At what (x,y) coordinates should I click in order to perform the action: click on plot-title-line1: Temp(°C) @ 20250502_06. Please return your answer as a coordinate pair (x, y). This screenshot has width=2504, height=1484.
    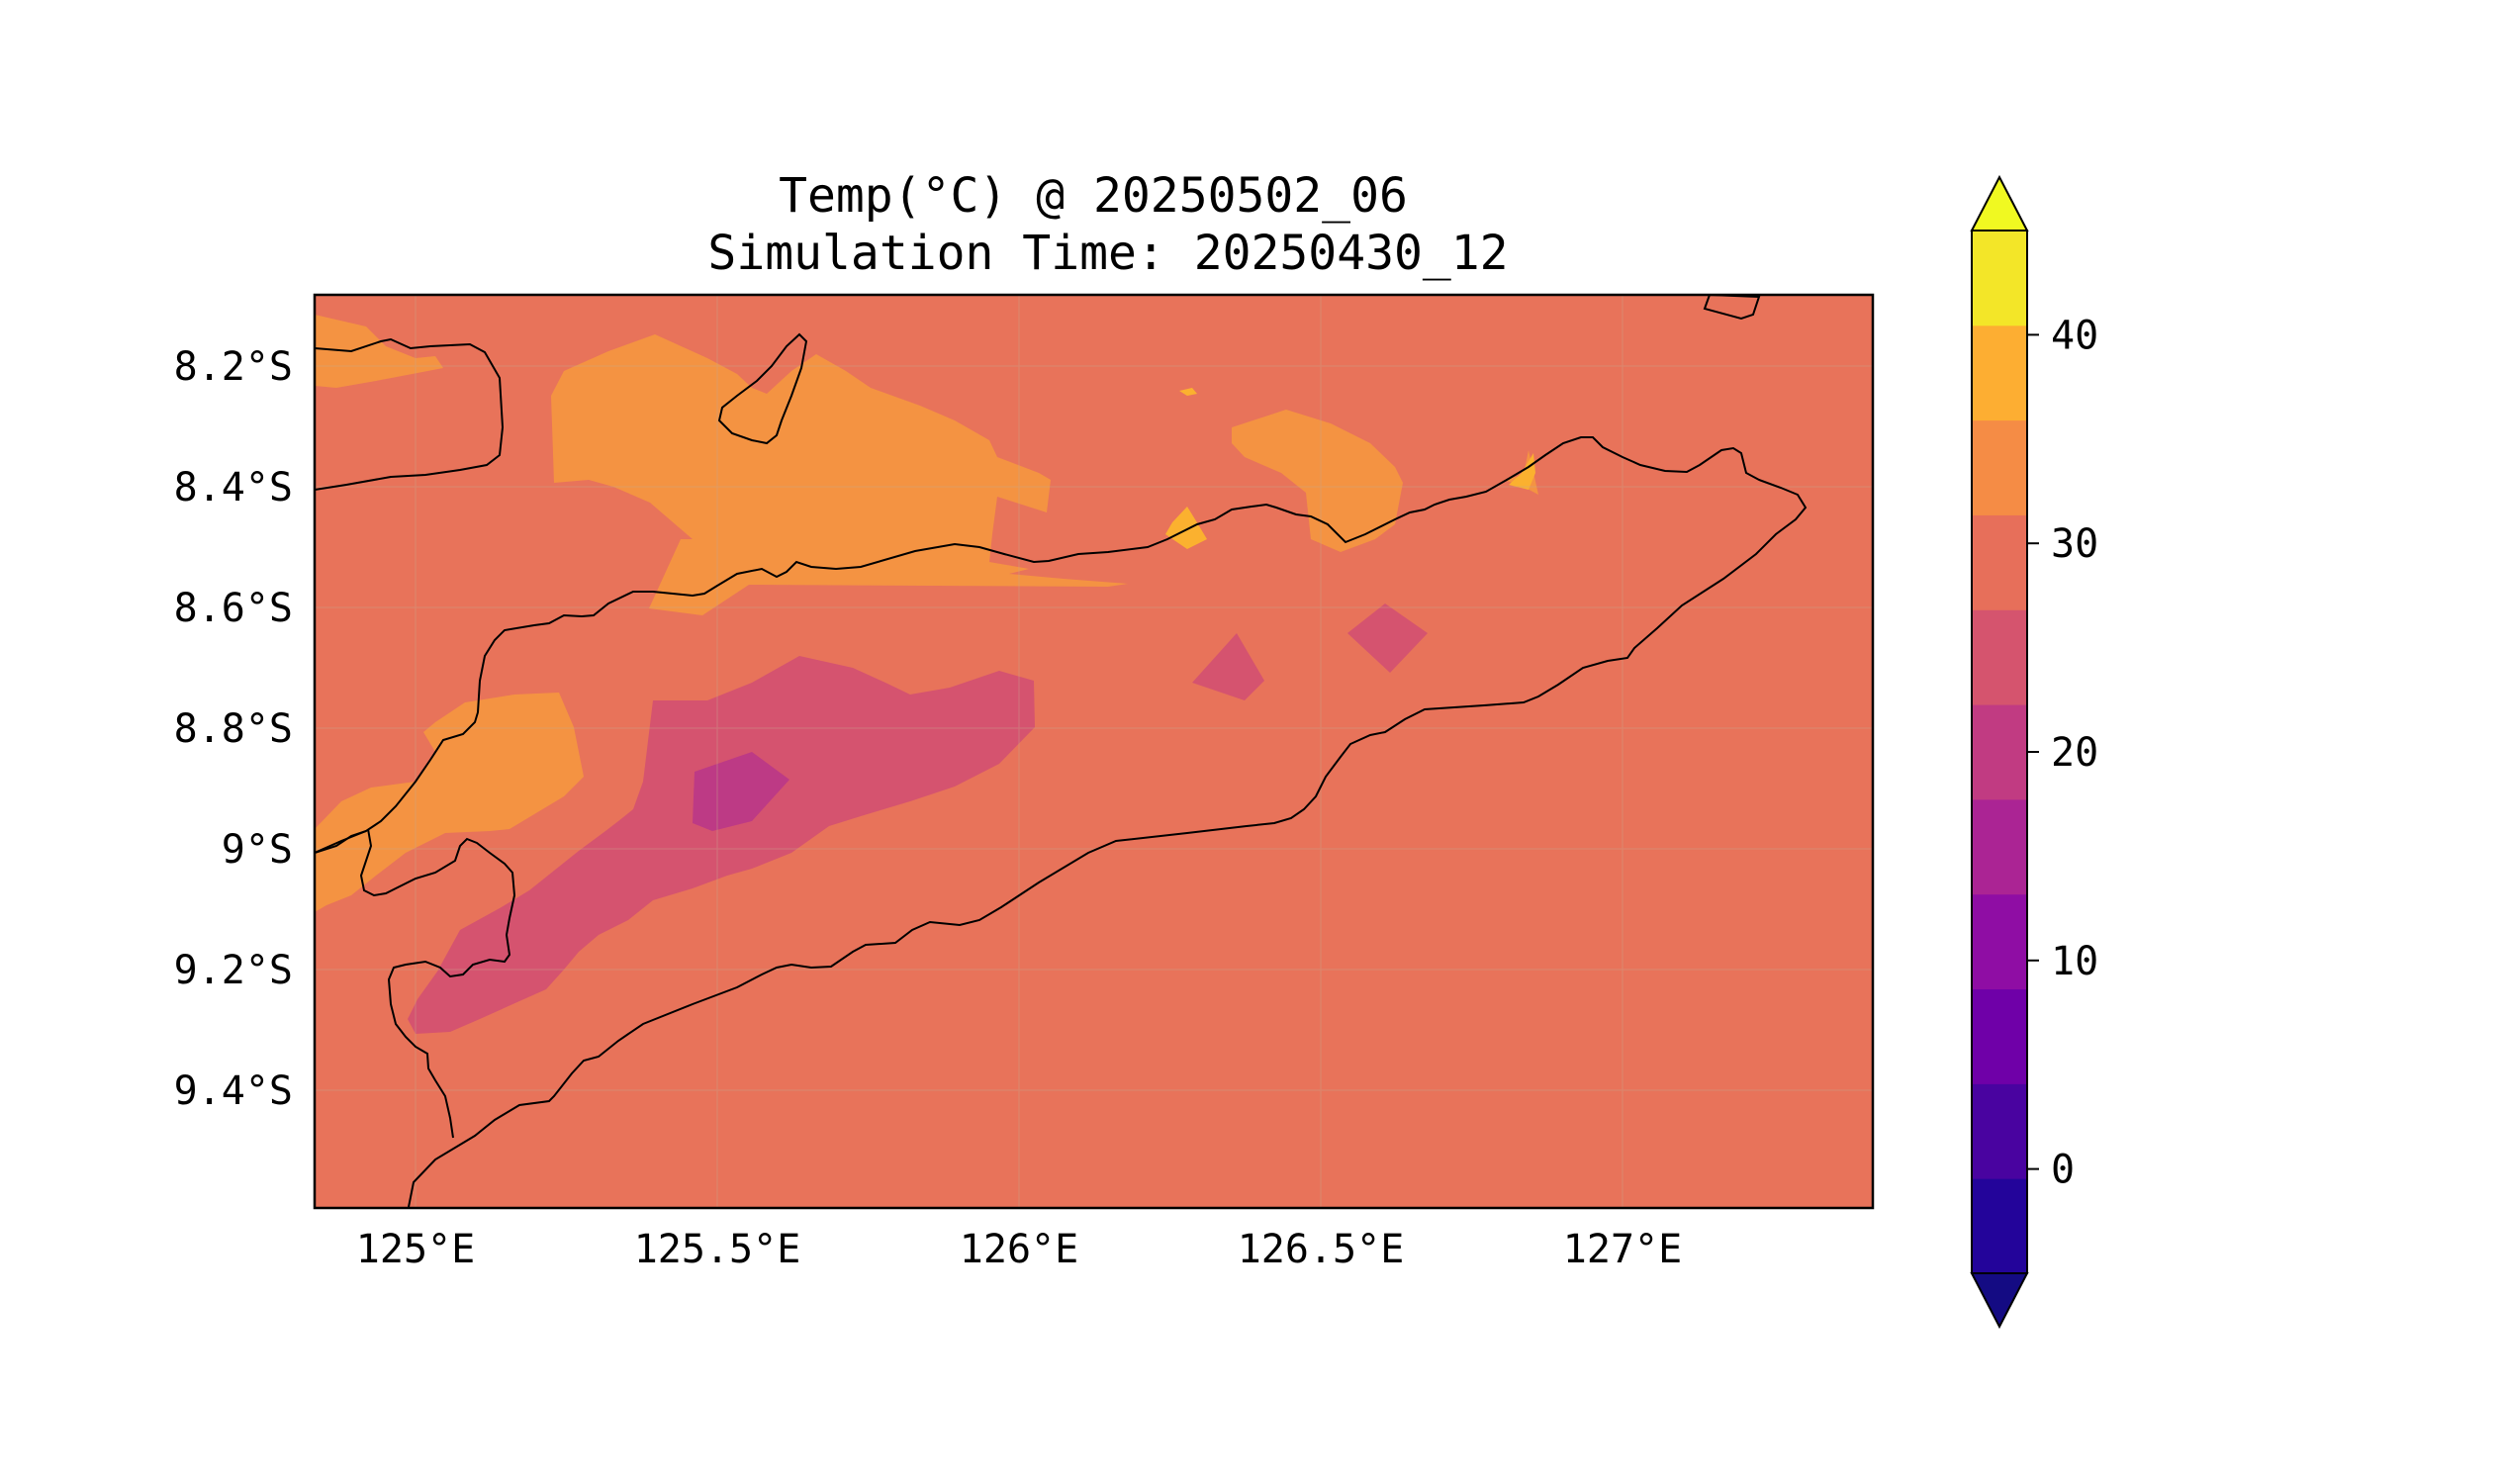
    Looking at the image, I should click on (1093, 196).